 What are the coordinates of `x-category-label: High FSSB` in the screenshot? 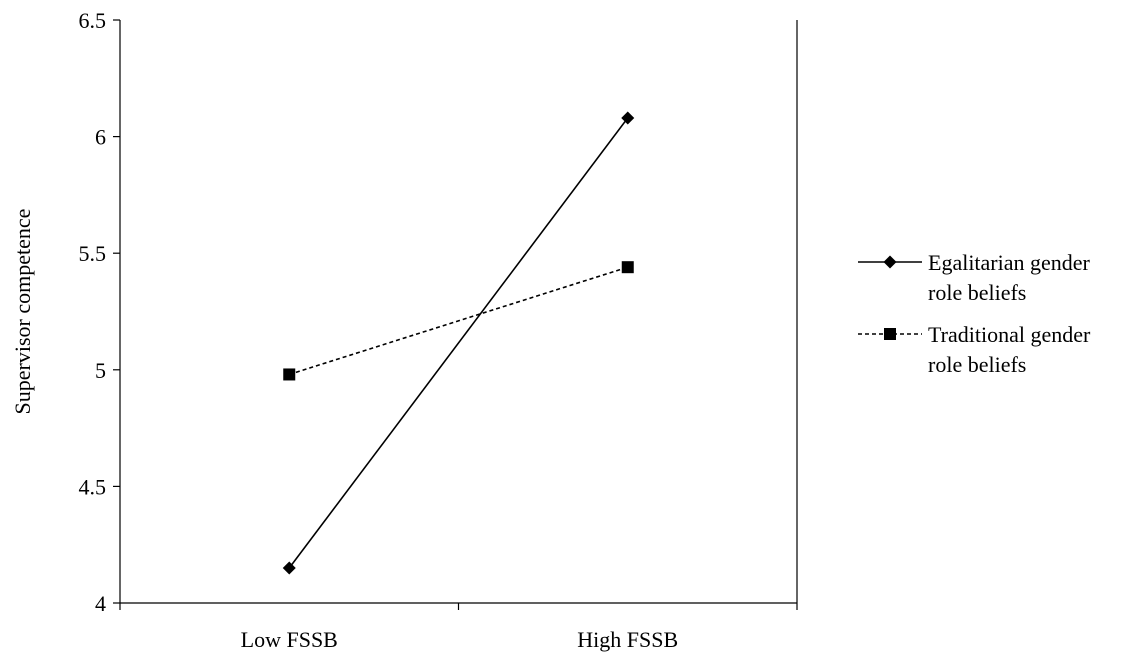 It's located at (627, 639).